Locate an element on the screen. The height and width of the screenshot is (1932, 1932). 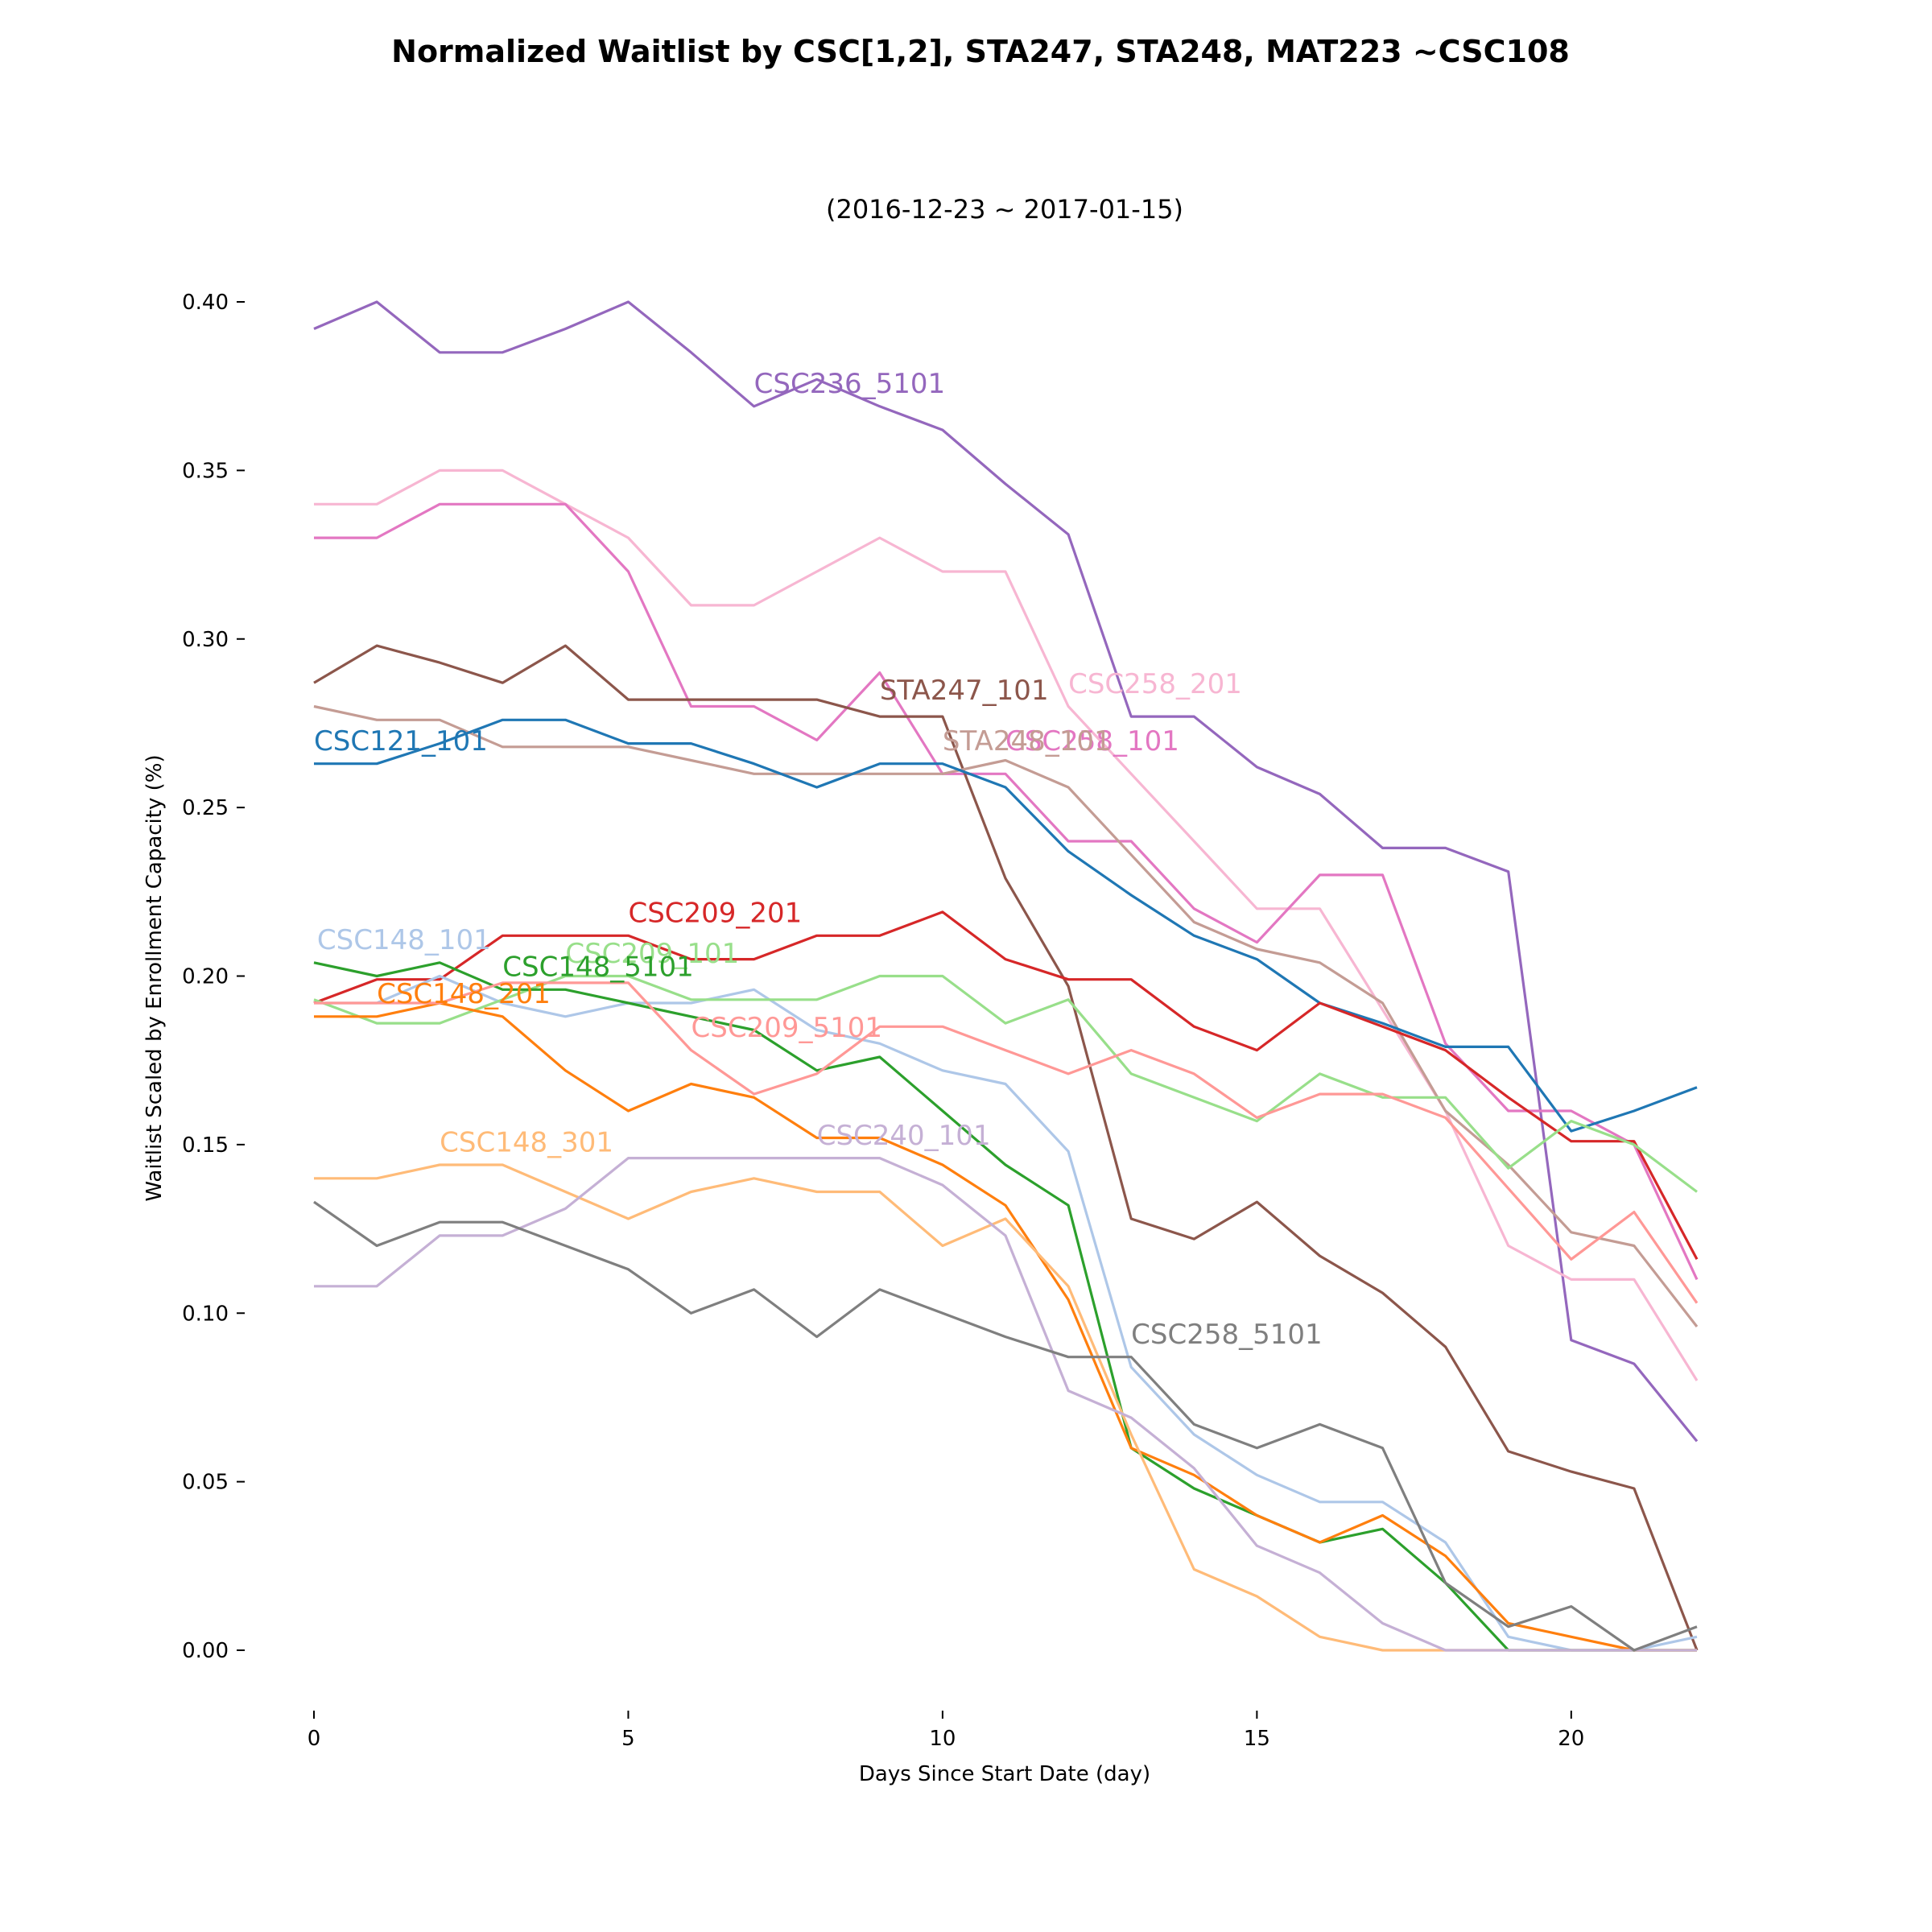
y-tick-label: 0.10 is located at coordinates (205, 1314).